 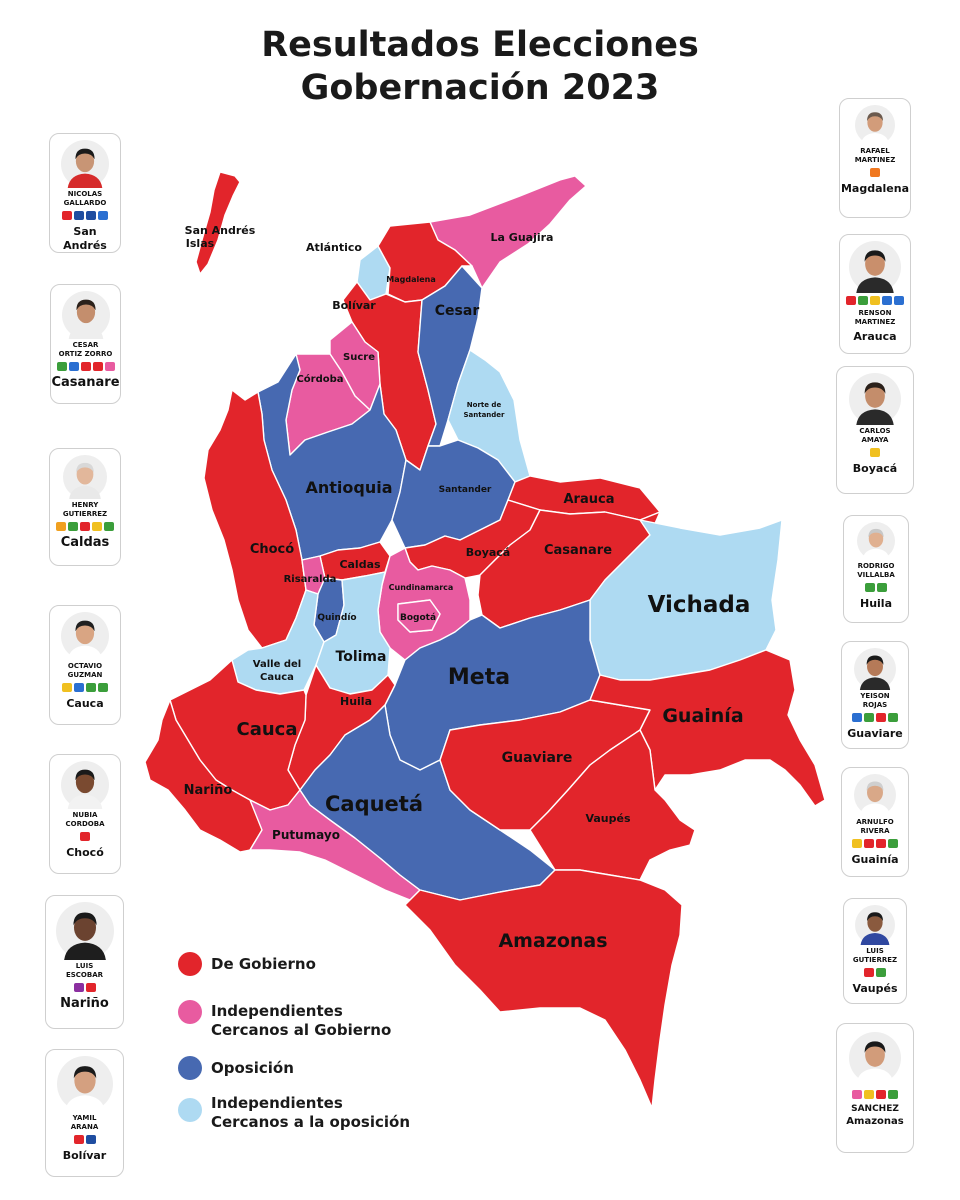 What do you see at coordinates (361, 657) in the screenshot?
I see `label-tolima: Tolima` at bounding box center [361, 657].